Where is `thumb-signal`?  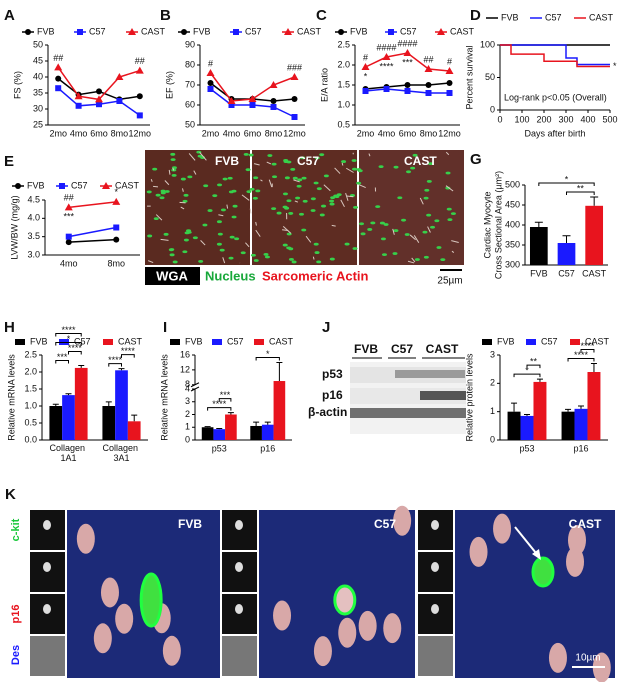 thumb-signal is located at coordinates (435, 609).